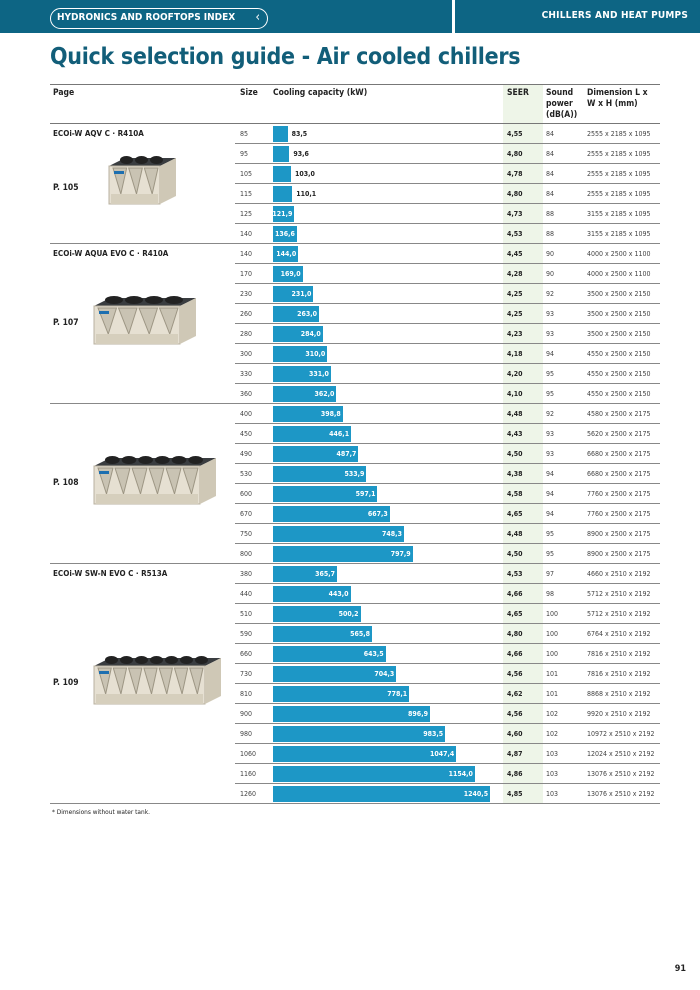  What do you see at coordinates (307, 314) in the screenshot?
I see `capacity-value: 263,0` at bounding box center [307, 314].